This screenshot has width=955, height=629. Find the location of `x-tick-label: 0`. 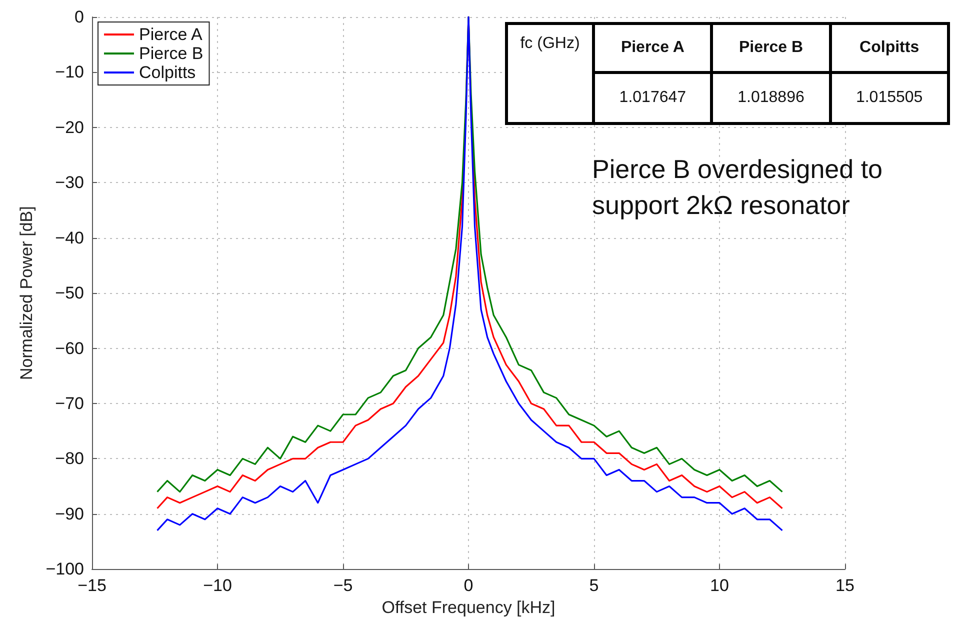

x-tick-label: 0 is located at coordinates (469, 586).